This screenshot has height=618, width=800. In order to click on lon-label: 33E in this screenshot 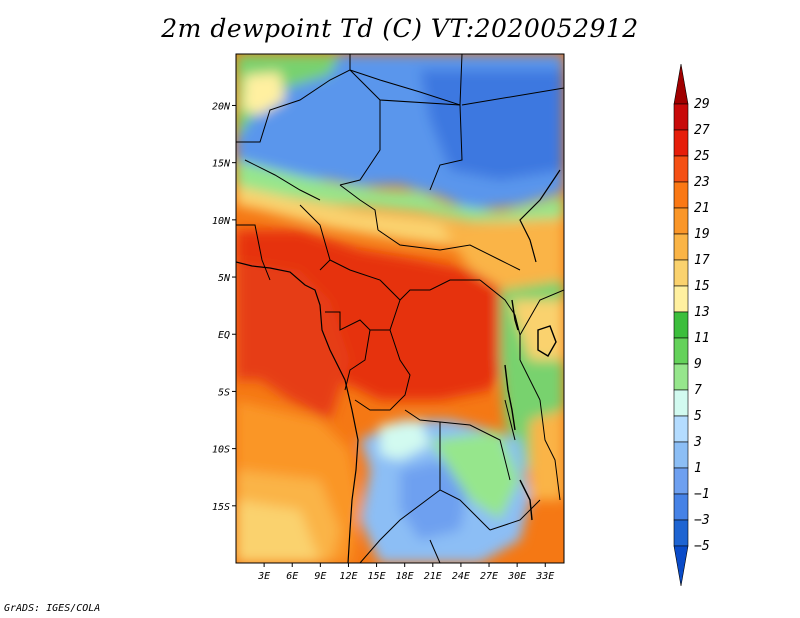, I will do `click(544, 576)`.